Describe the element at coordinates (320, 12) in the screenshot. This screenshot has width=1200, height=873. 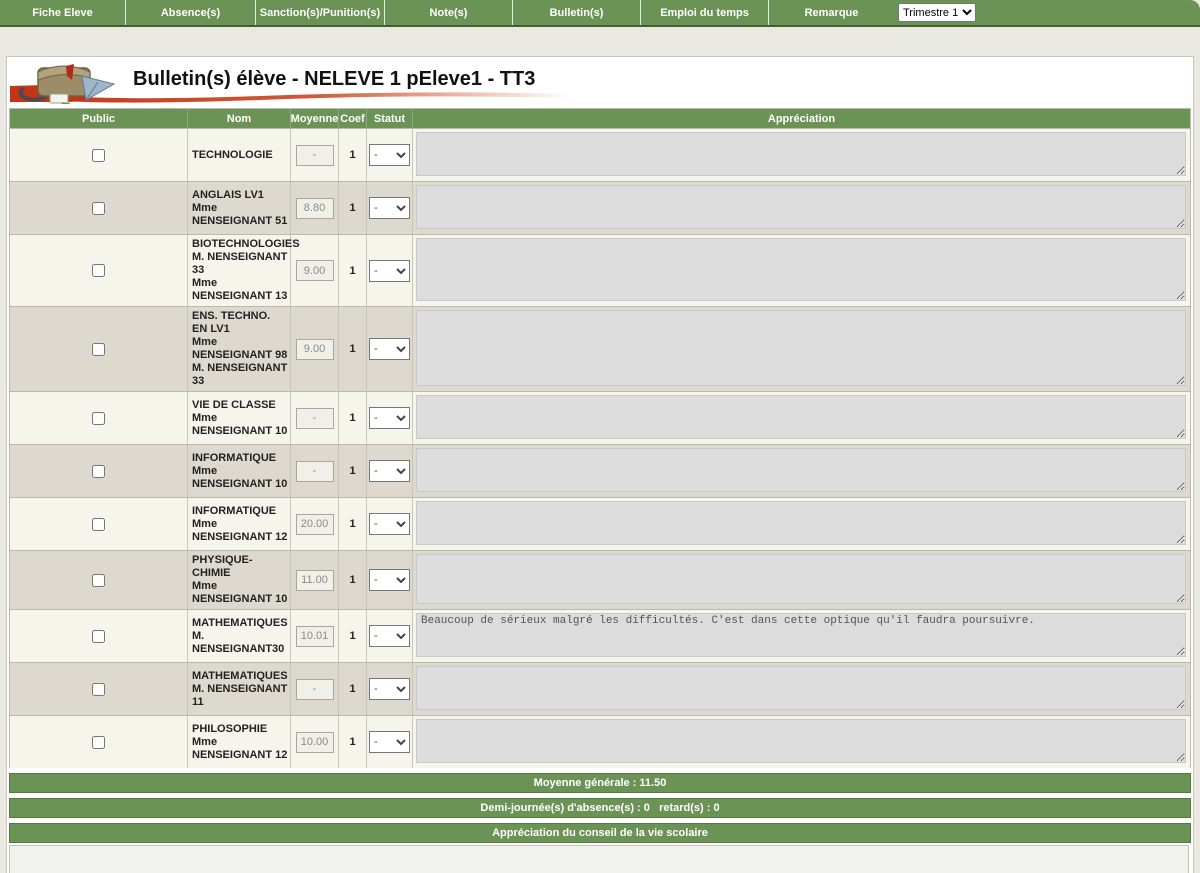
I see `nav-sanctions-punitions: Sanction(s)/Punition(s)` at that location.